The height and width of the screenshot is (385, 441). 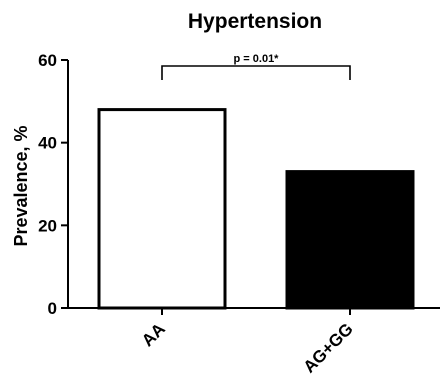 I want to click on significance-bracket, so click(x=256, y=72).